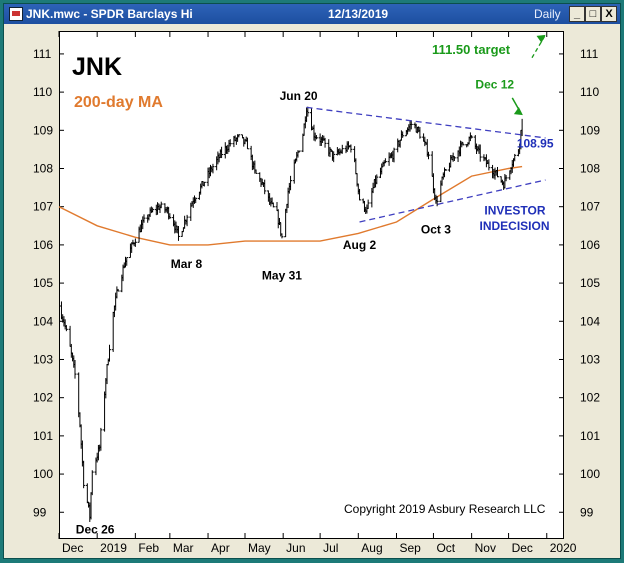  Describe the element at coordinates (282, 275) in the screenshot. I see `annotation-label: May 31` at that location.